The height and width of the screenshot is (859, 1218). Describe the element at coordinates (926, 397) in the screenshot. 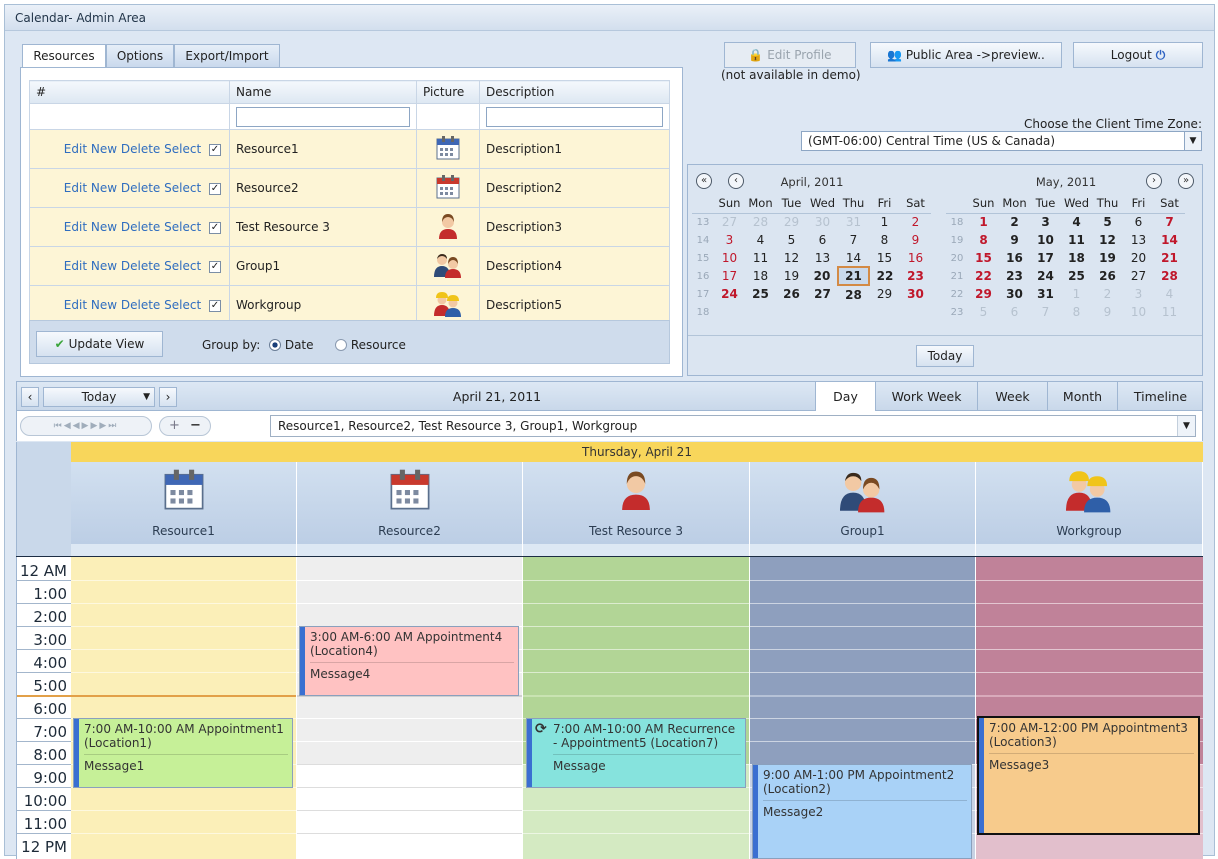

I see `view-tab-work-week: Work Week` at that location.